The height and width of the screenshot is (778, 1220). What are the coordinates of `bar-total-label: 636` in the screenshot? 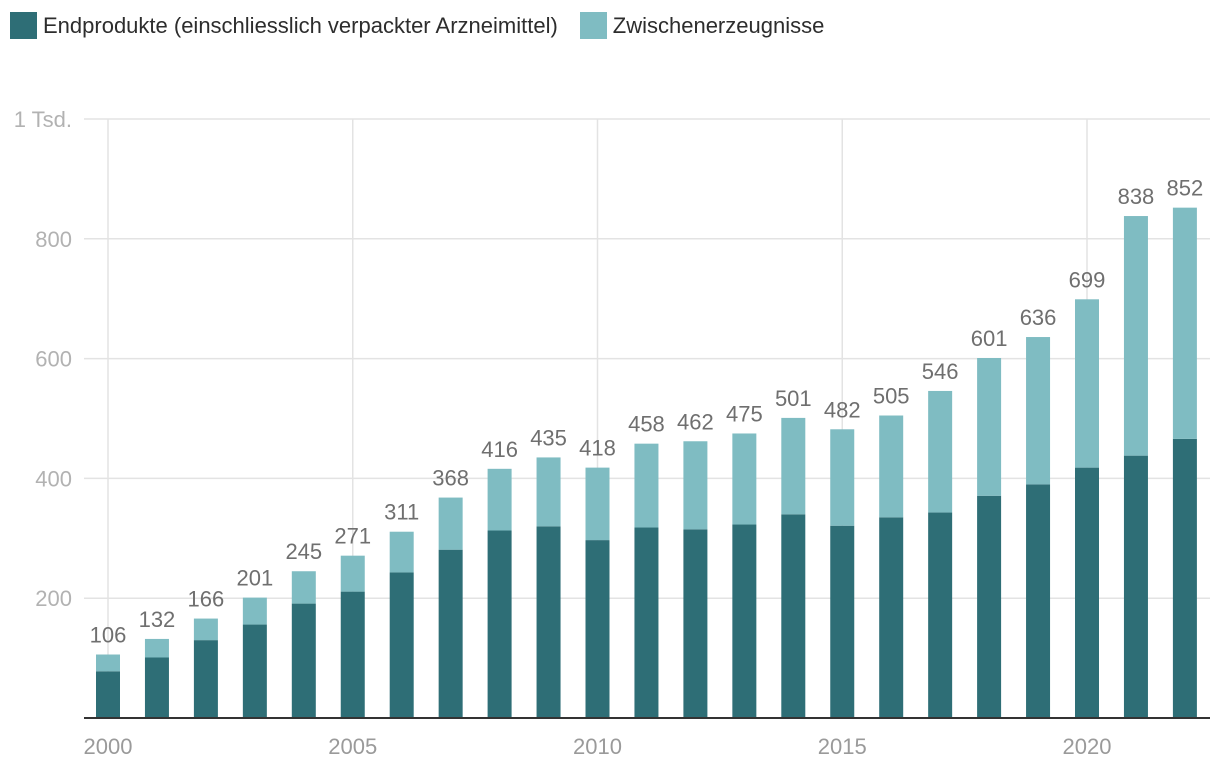 It's located at (1038, 317).